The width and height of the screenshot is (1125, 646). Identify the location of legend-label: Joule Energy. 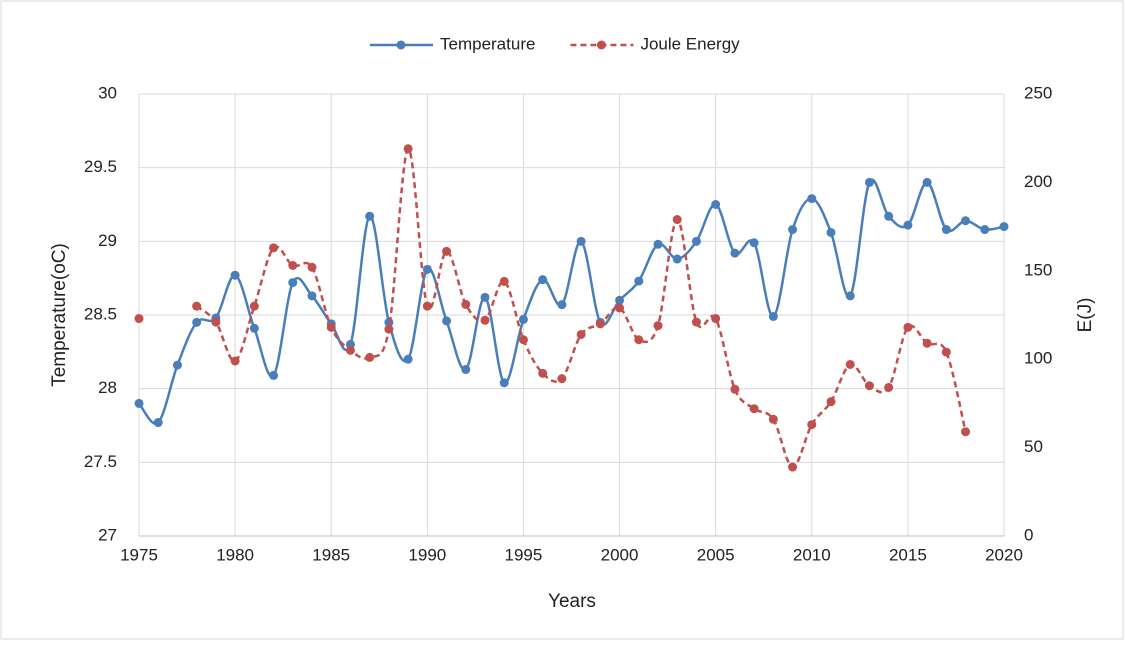
(690, 43).